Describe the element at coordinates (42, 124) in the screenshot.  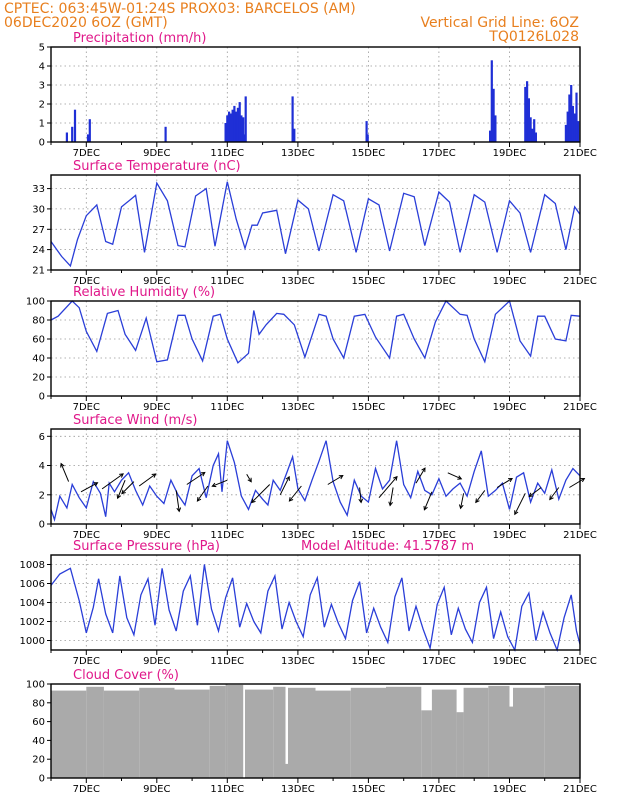
I see `precip-ytick-label: 1` at that location.